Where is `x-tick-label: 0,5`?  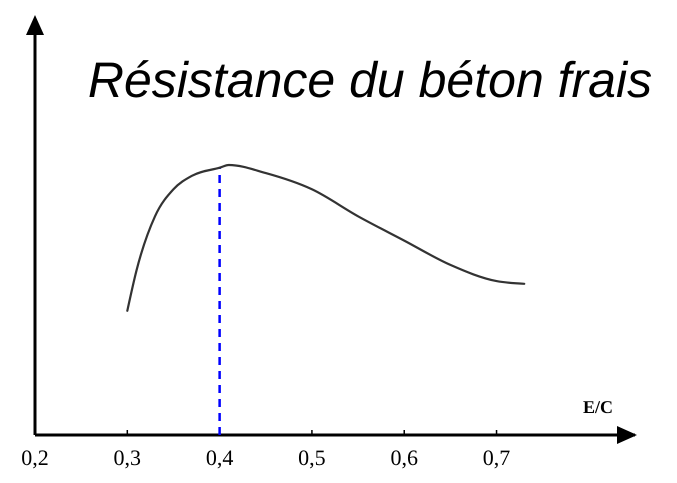 x-tick-label: 0,5 is located at coordinates (312, 457).